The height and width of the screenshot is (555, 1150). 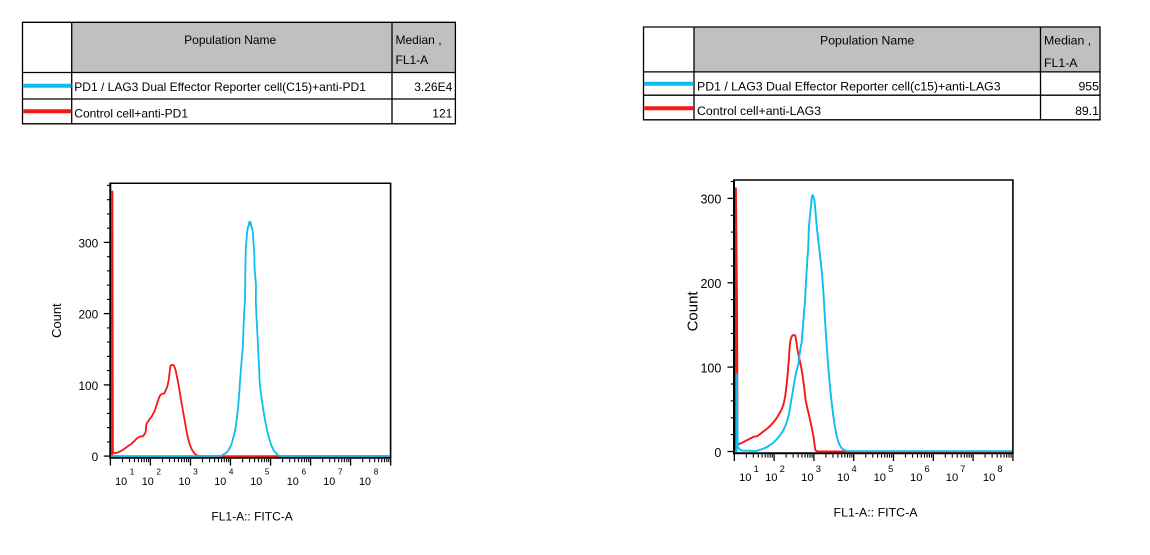 I want to click on svg-text: Control cell+anti-LAG3, so click(x=759, y=111).